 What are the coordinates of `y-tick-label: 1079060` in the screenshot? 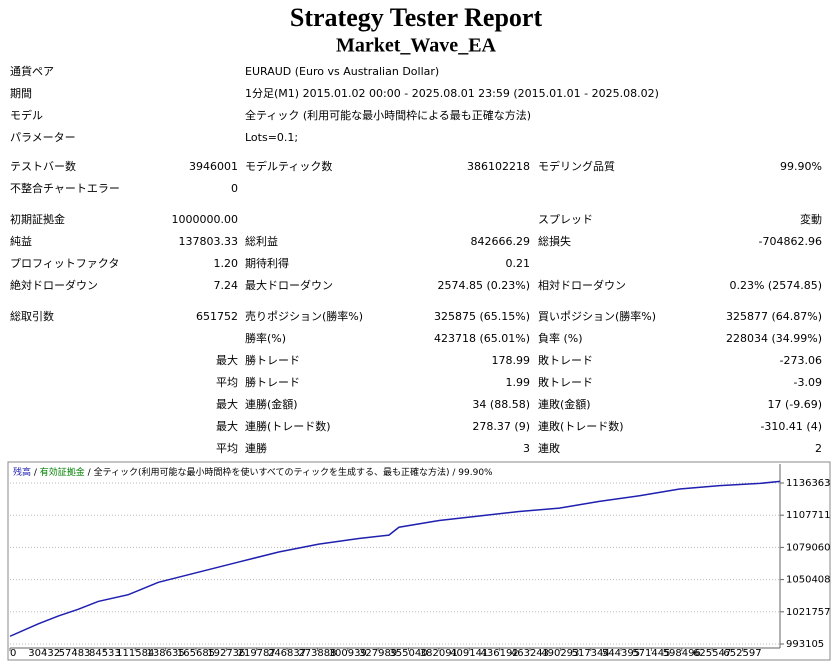 It's located at (808, 547).